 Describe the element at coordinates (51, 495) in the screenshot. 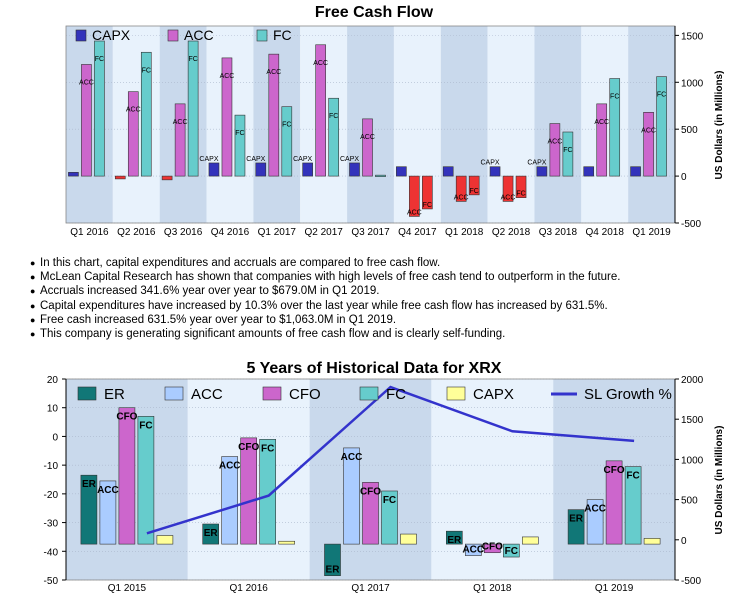

I see `y-tick-label: -20` at that location.